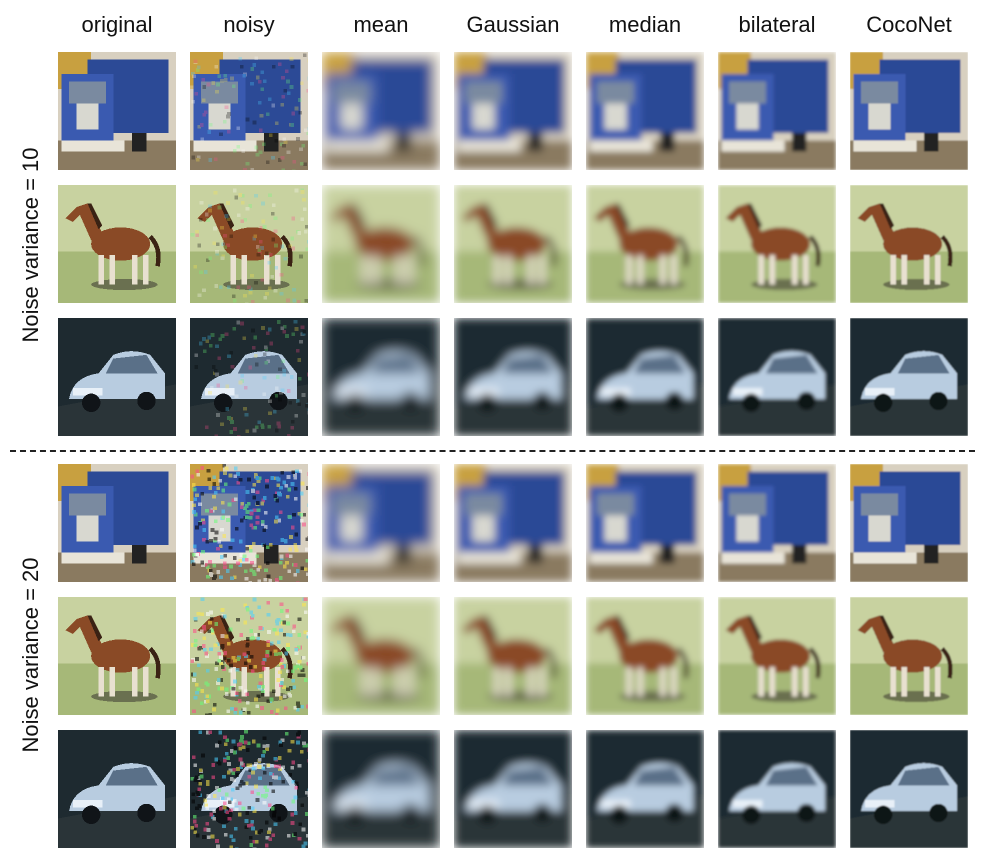 The image size is (985, 861). Describe the element at coordinates (777, 523) in the screenshot. I see `tile-truck-bilateral-group2` at that location.